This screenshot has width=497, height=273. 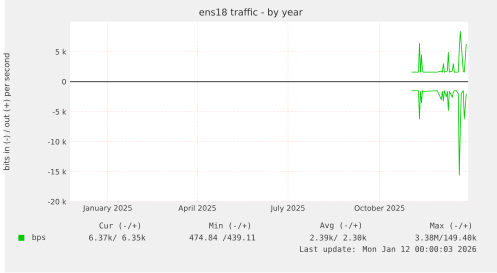 I want to click on chart-title: ens18 traffic - by year, so click(x=251, y=13).